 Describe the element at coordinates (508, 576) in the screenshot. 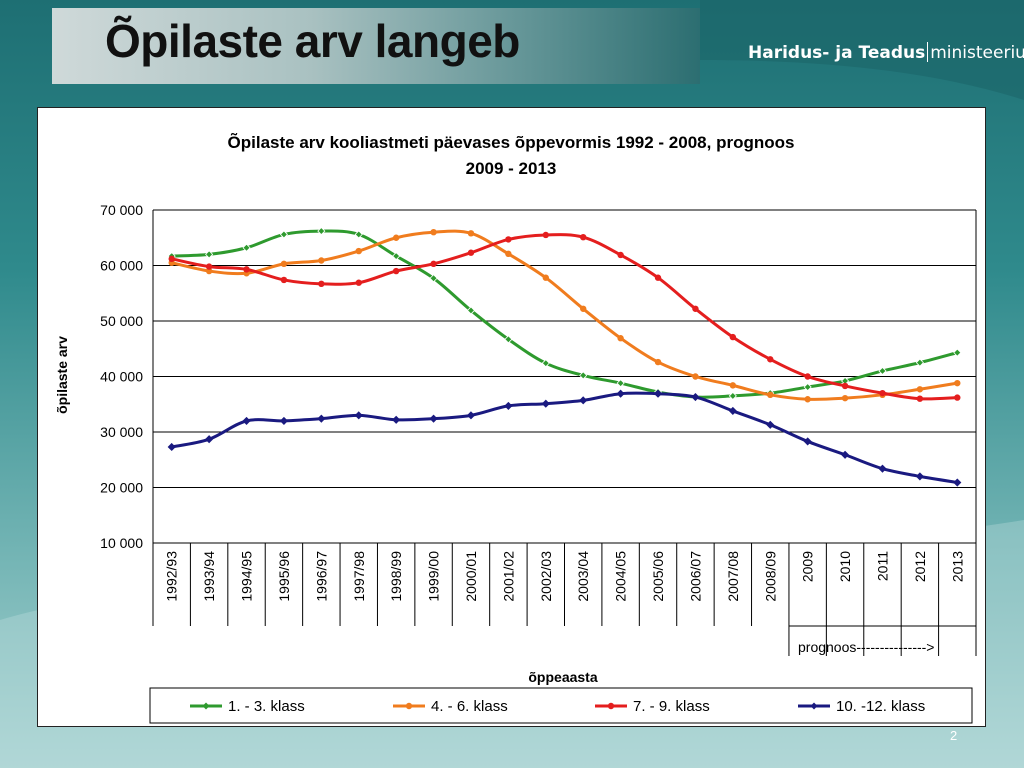

I see `x-tick-label: 2001/02` at that location.